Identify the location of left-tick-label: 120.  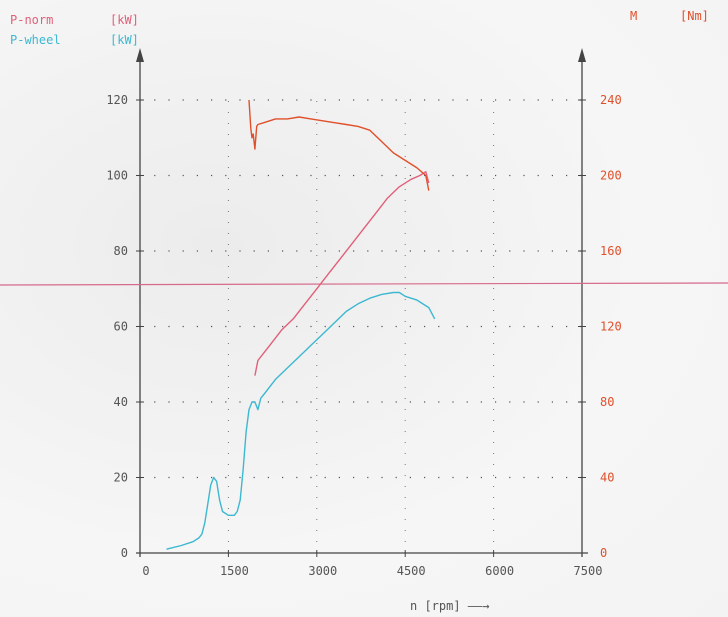
(117, 100).